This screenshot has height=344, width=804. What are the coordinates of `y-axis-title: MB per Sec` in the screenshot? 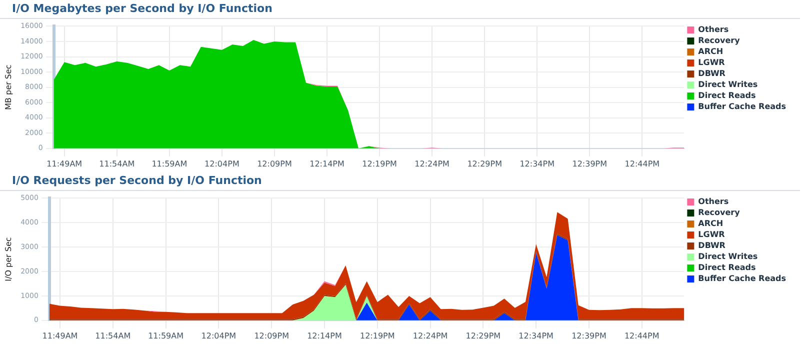 It's located at (8, 87).